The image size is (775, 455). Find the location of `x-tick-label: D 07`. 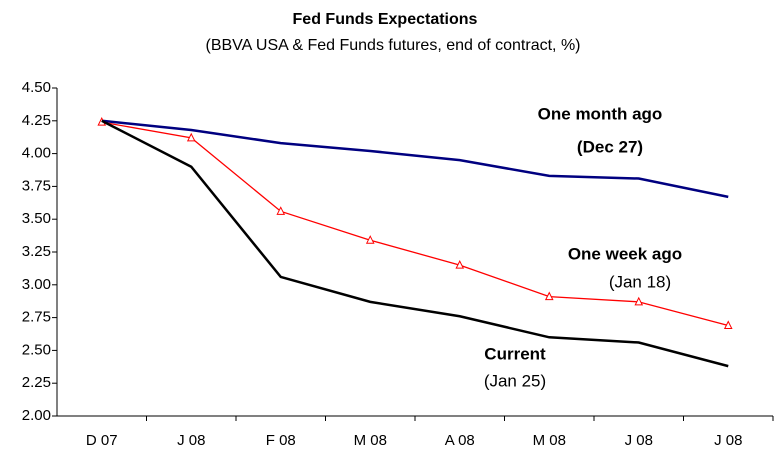

x-tick-label: D 07 is located at coordinates (102, 440).